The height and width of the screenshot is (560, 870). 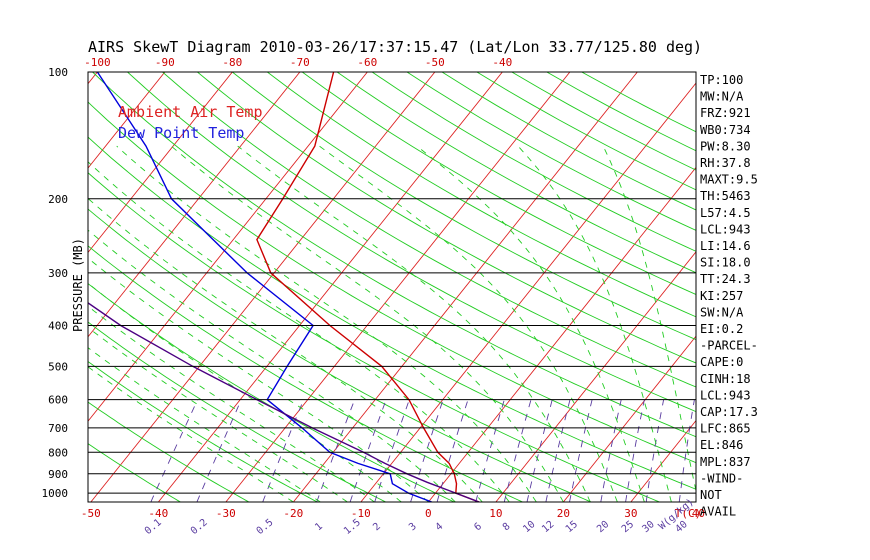 What do you see at coordinates (507, 527) in the screenshot?
I see `mixing-ratio-tick-label: 8` at bounding box center [507, 527].